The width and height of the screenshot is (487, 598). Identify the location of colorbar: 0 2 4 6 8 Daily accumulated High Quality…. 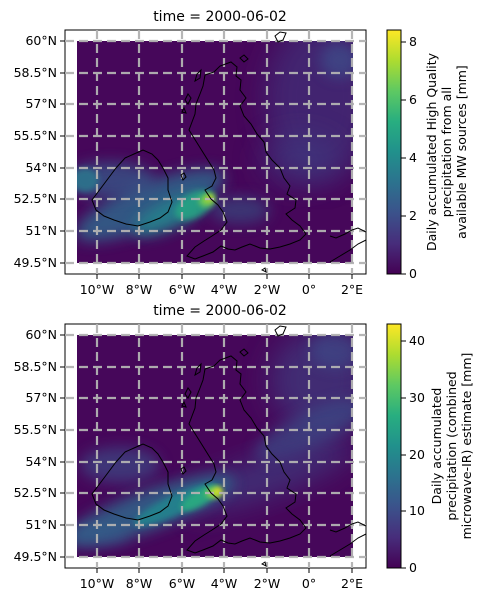
(427, 155).